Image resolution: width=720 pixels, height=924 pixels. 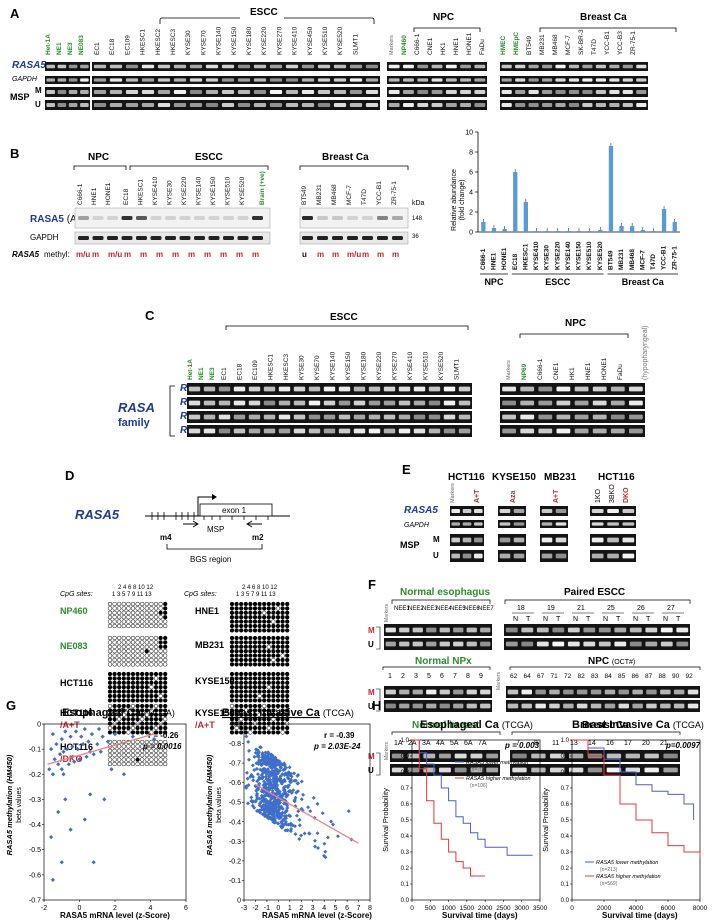 What do you see at coordinates (555, 44) in the screenshot?
I see `a-lane-breast: MB468` at bounding box center [555, 44].